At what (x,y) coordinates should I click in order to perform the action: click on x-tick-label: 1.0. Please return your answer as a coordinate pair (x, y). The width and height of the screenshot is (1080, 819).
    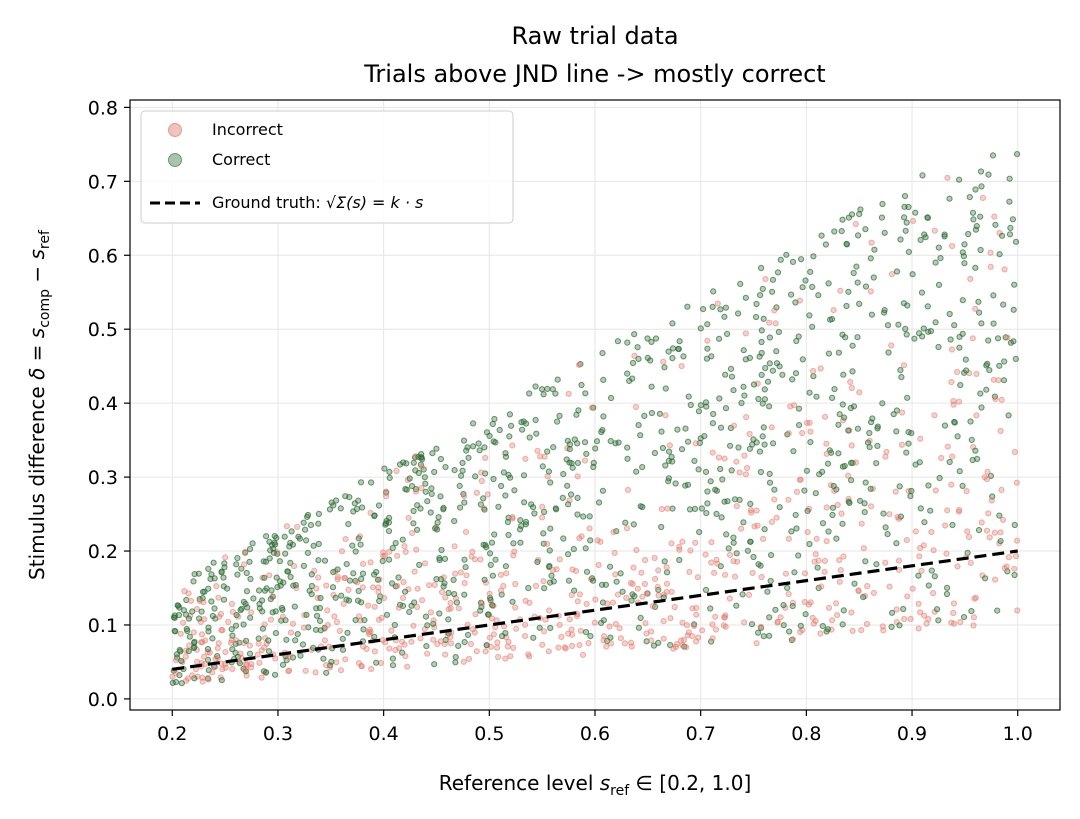
    Looking at the image, I should click on (1018, 734).